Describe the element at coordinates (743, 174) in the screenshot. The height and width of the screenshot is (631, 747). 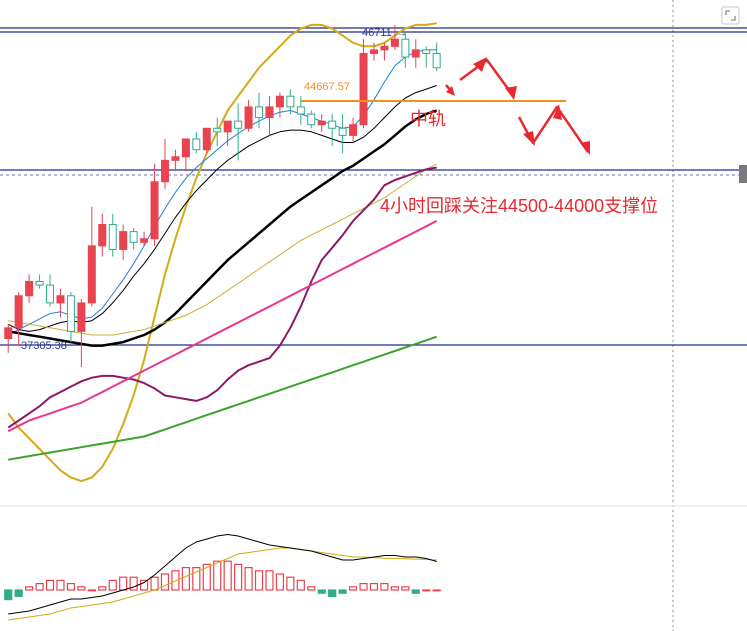
I see `price-scale-handle` at that location.